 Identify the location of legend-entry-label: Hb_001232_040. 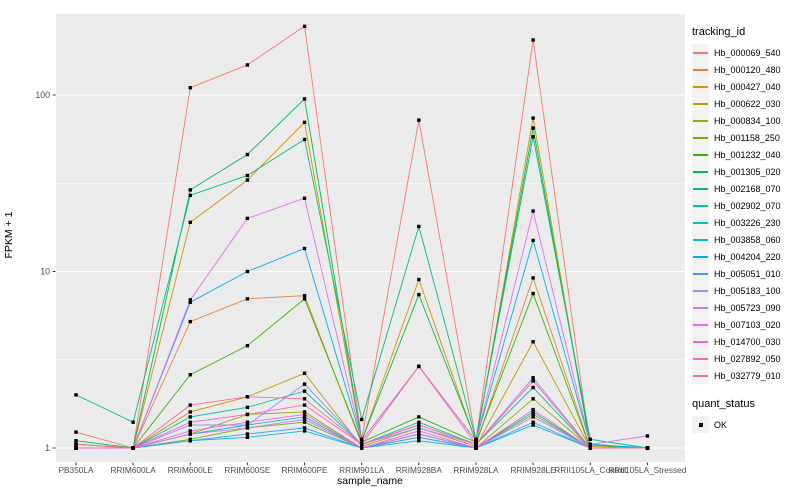
(747, 154).